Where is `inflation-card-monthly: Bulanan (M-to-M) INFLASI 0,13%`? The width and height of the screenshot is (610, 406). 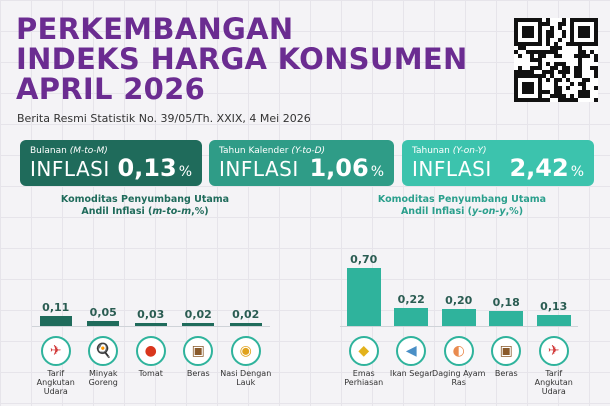
inflation-card-monthly: Bulanan (M-to-M) INFLASI 0,13% is located at coordinates (111, 163).